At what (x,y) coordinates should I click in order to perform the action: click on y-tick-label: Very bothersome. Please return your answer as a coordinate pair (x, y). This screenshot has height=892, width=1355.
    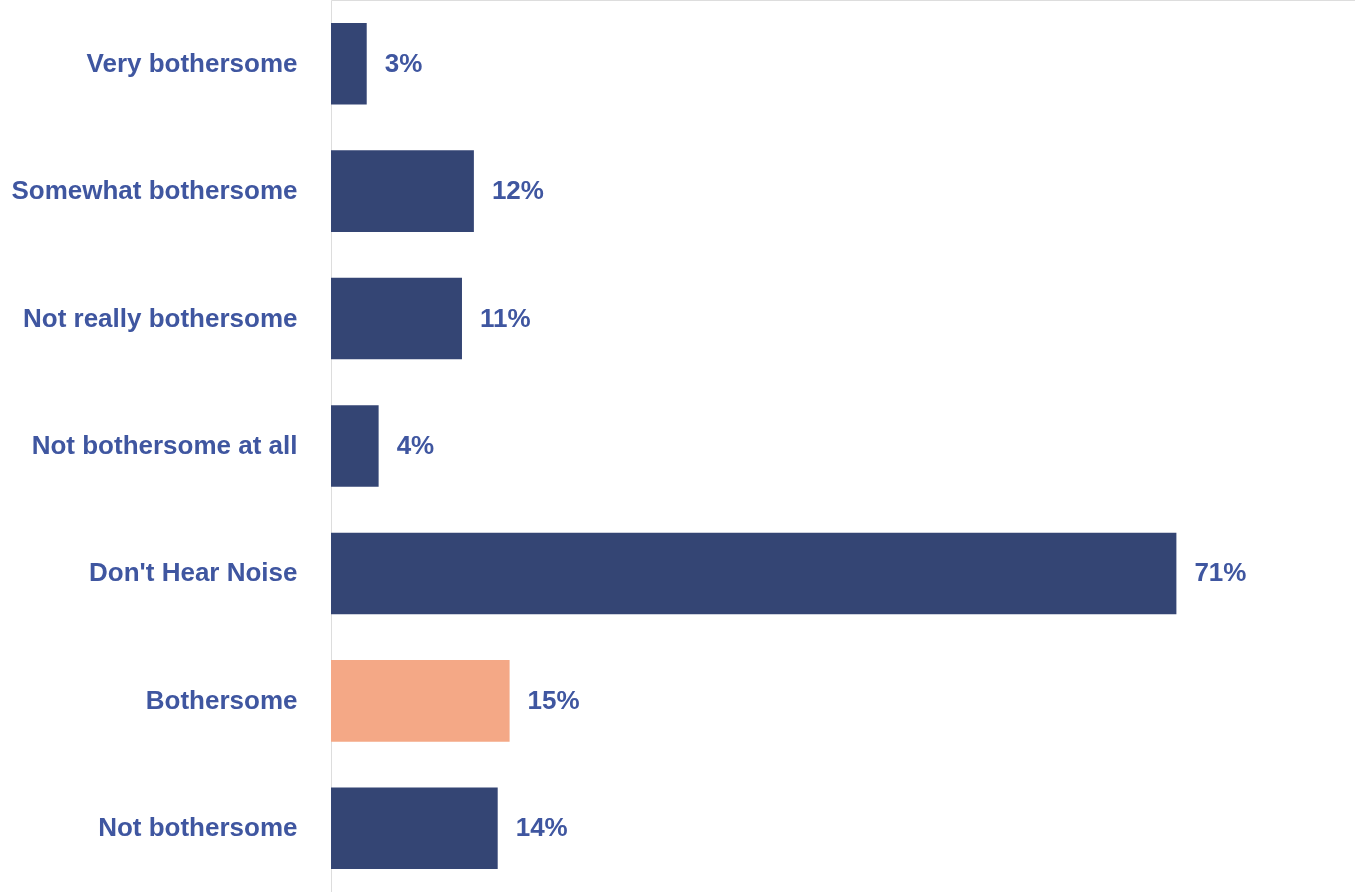
    Looking at the image, I should click on (192, 62).